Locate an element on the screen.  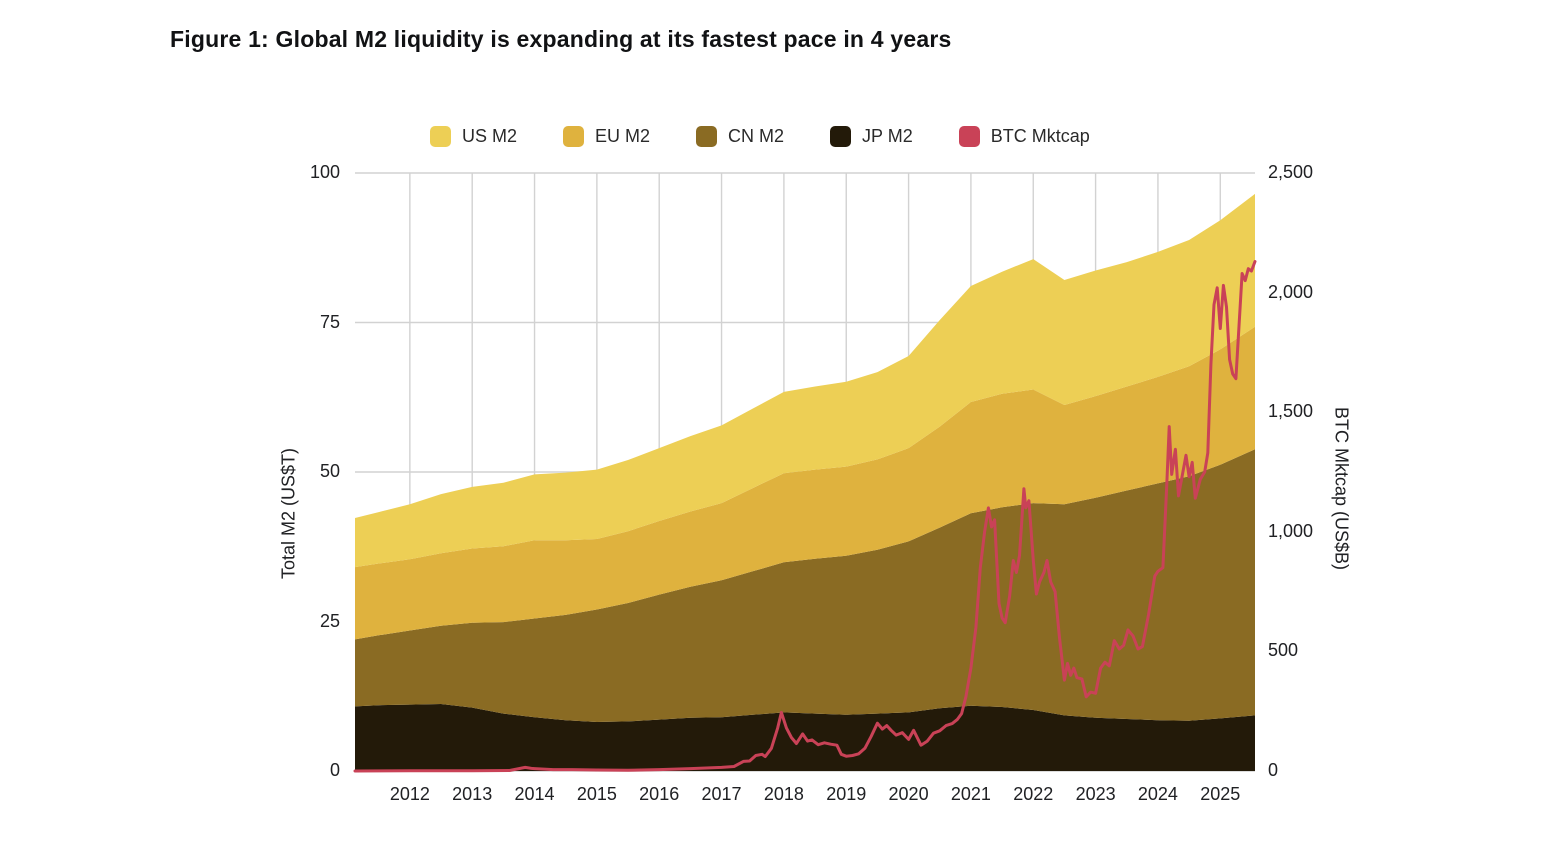
legend-label: BTC Mktcap is located at coordinates (1040, 136).